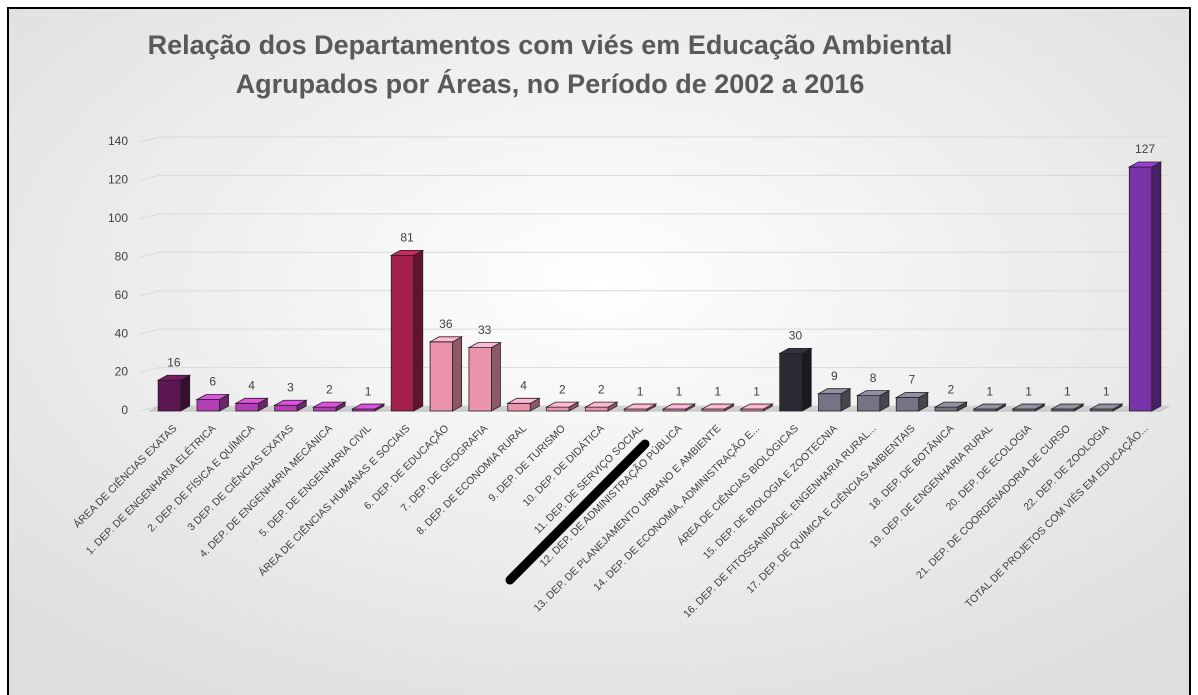 Image resolution: width=1198 pixels, height=695 pixels. I want to click on y-tick-label: 40, so click(122, 333).